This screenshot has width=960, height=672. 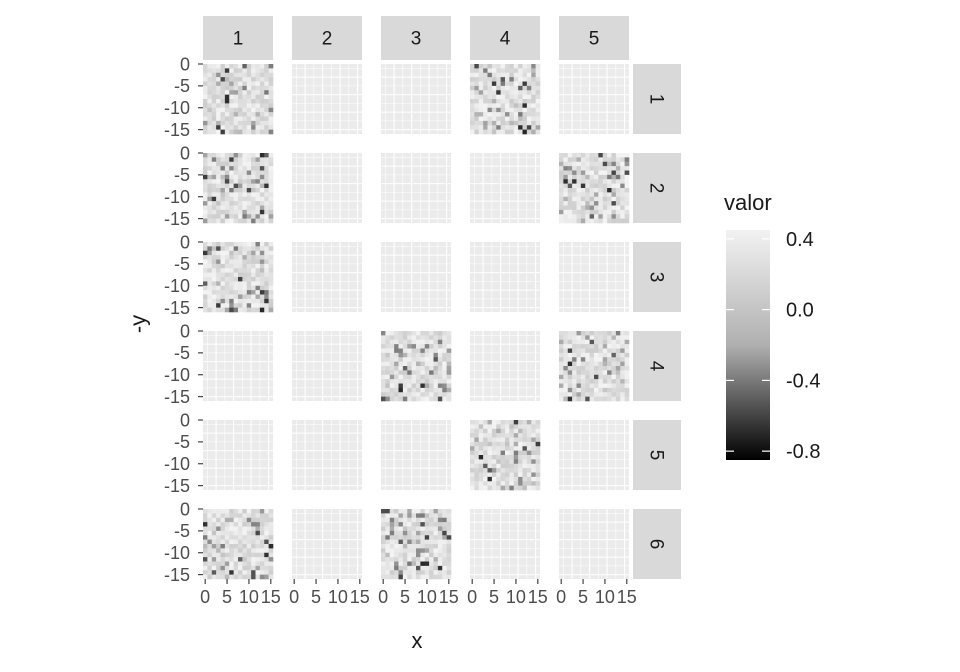 What do you see at coordinates (627, 597) in the screenshot?
I see `x-tick-label: 15` at bounding box center [627, 597].